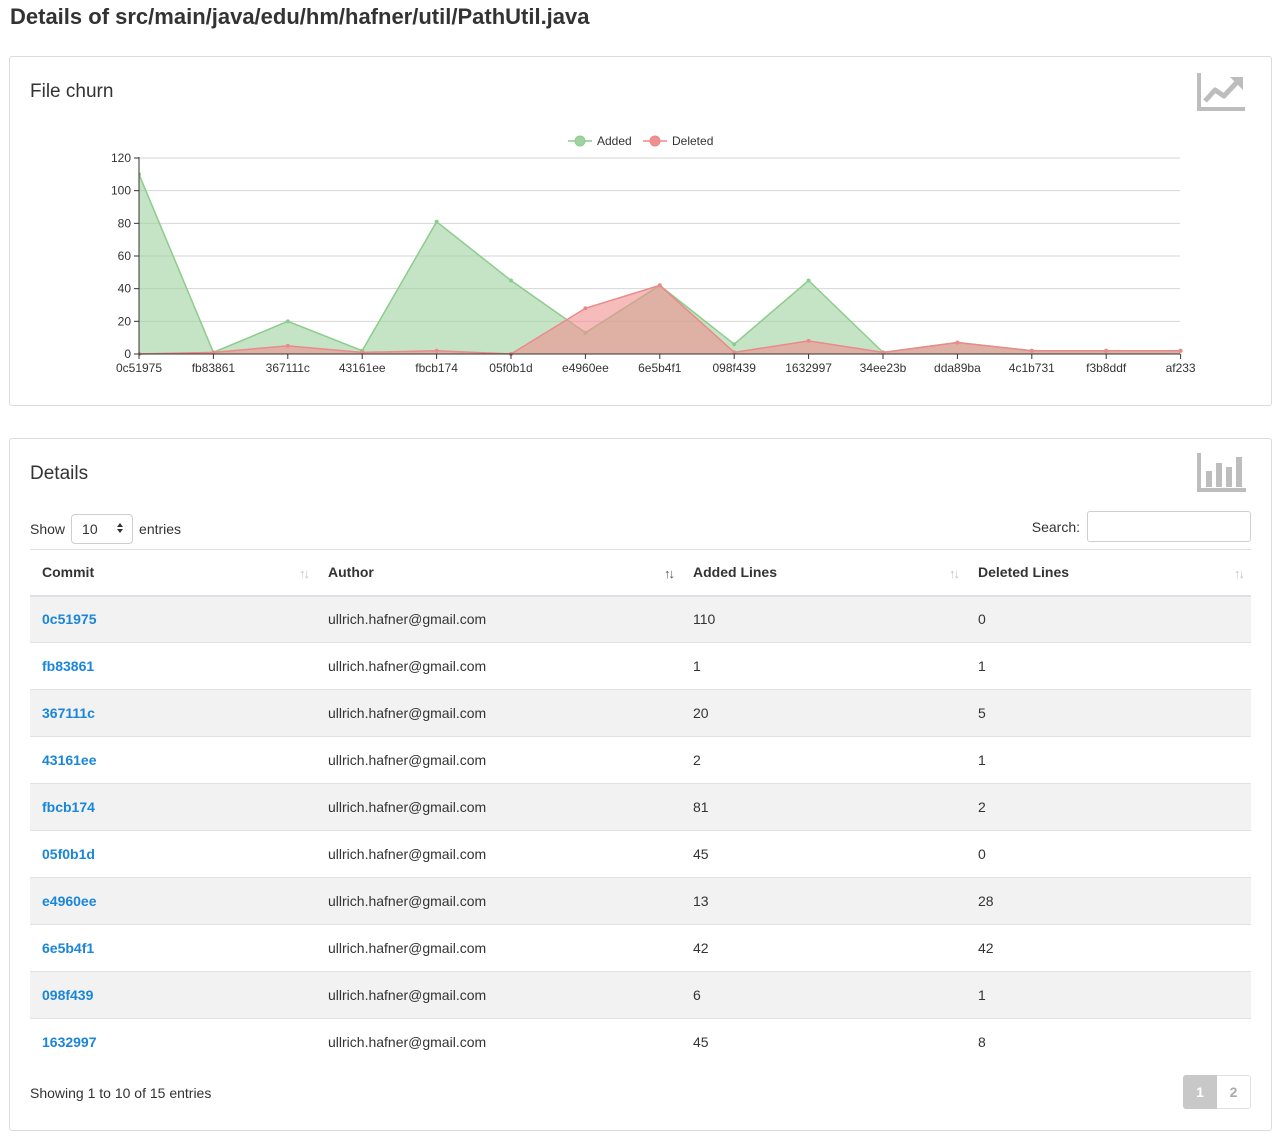  I want to click on deleted-lines-cell: 28, so click(1108, 901).